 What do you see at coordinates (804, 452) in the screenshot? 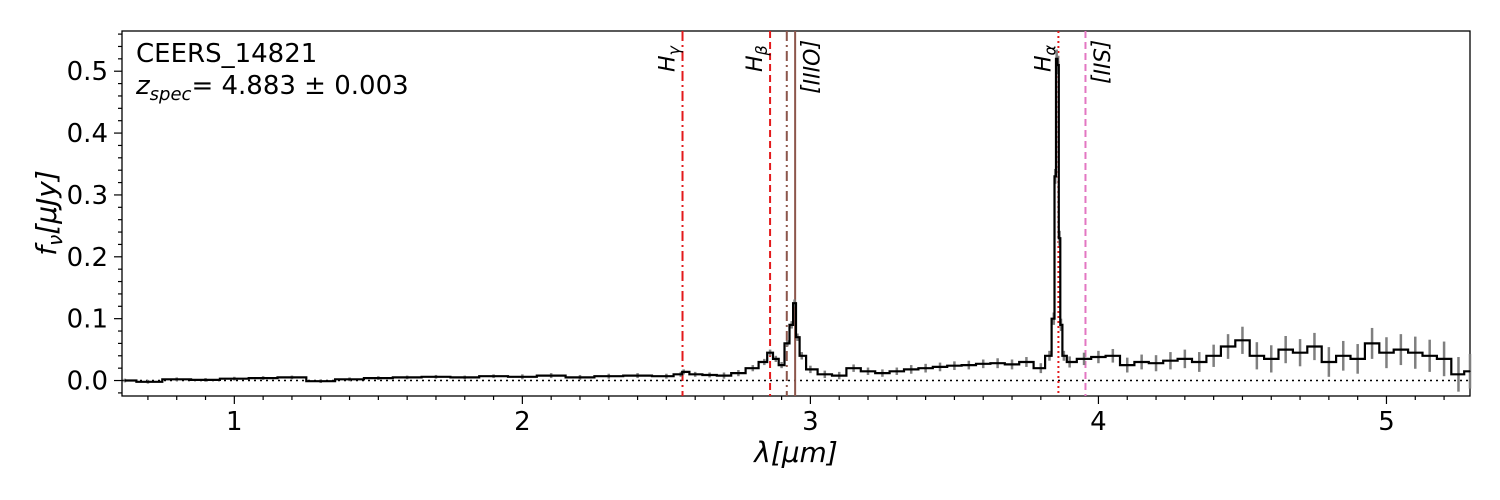
I see `x-axis-unit: [μm]` at bounding box center [804, 452].